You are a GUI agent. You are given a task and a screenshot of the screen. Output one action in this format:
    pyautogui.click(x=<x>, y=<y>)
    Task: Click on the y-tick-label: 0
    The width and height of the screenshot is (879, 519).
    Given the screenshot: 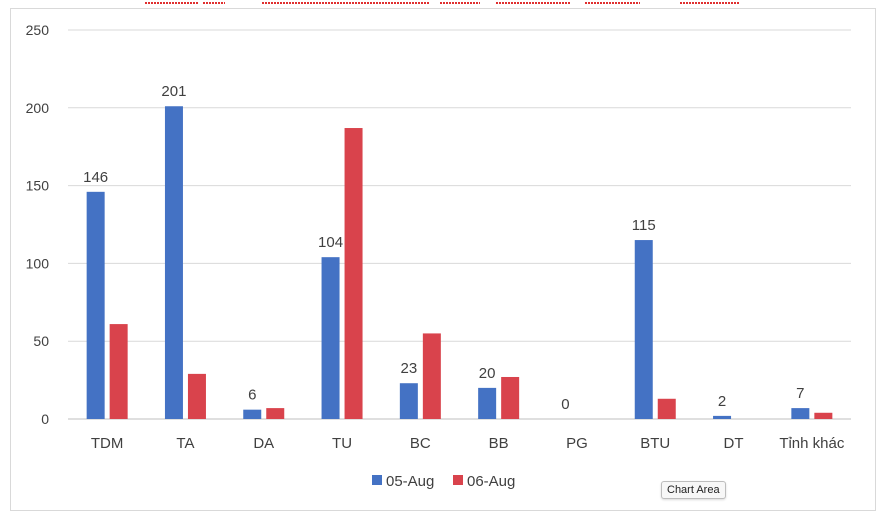 What is the action you would take?
    pyautogui.click(x=45, y=419)
    